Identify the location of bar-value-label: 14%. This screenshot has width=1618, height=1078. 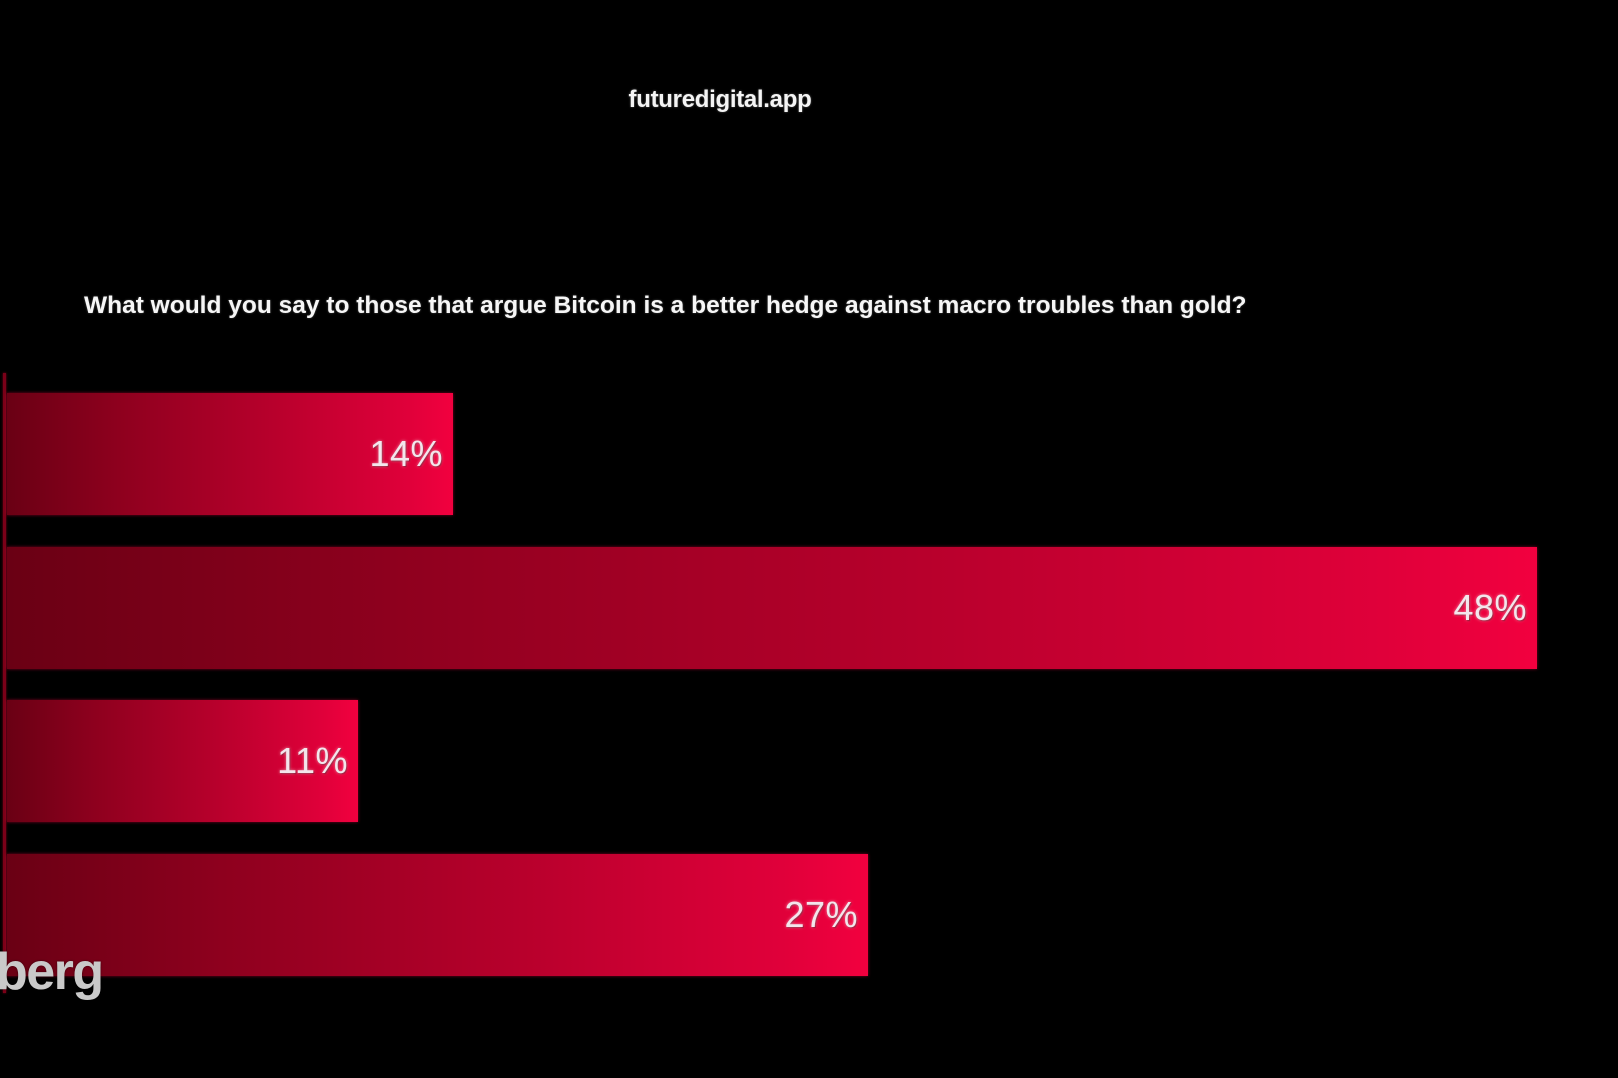
(406, 453).